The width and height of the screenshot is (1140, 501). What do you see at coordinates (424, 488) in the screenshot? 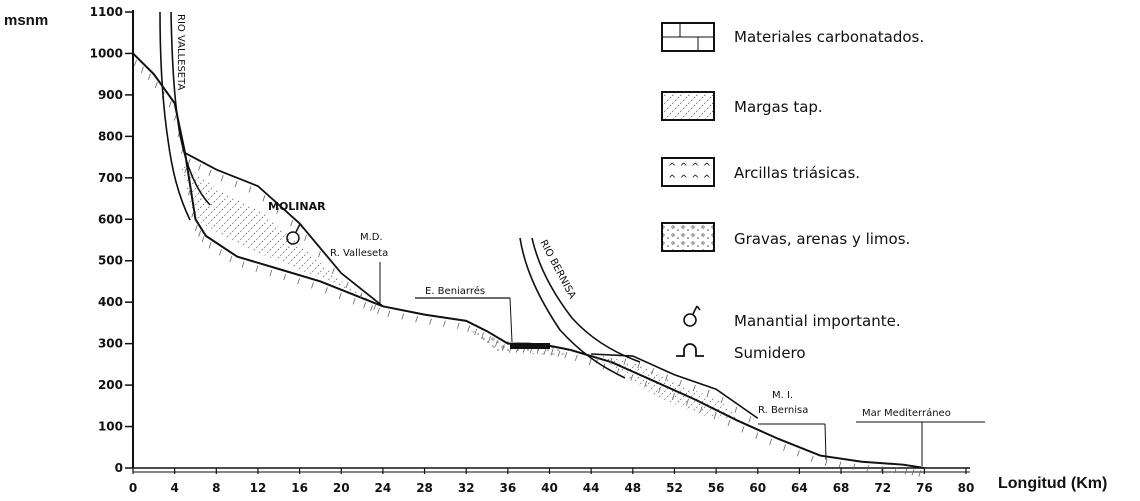
I see `x-tick-label: 28` at bounding box center [424, 488].